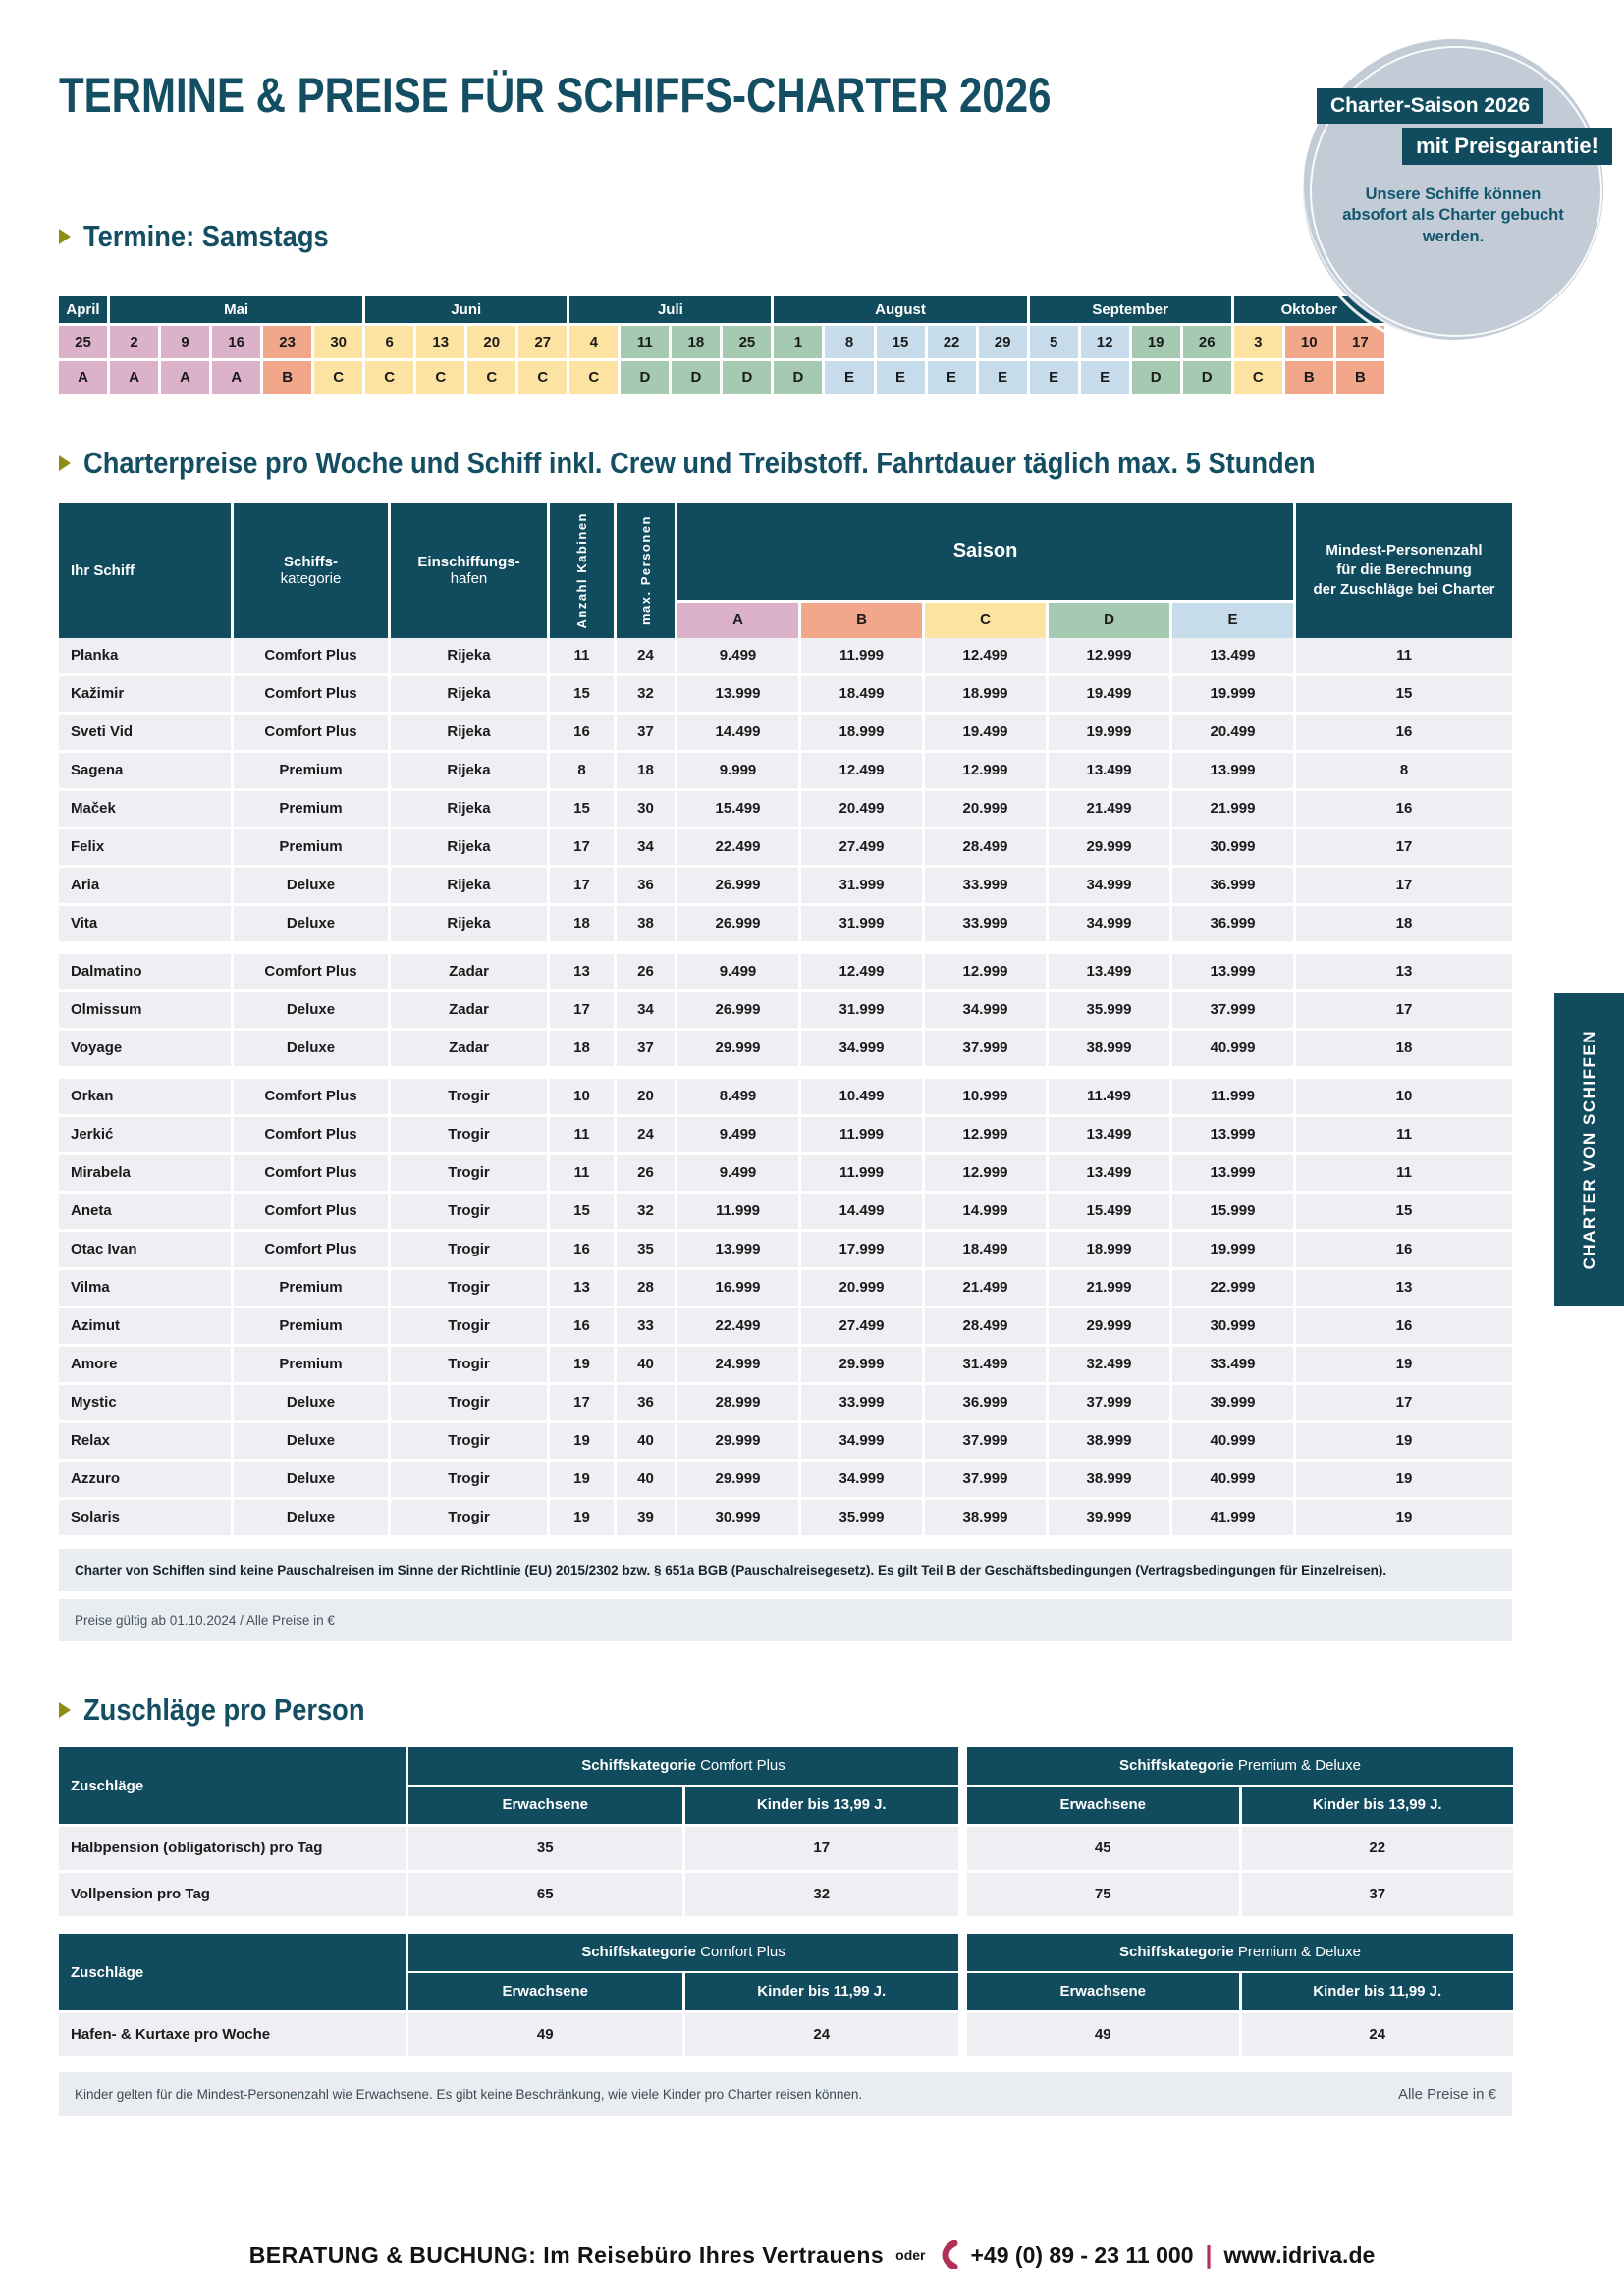 The width and height of the screenshot is (1624, 2296). I want to click on section-zuschlaege-title: Zuschläge pro Person, so click(224, 1709).